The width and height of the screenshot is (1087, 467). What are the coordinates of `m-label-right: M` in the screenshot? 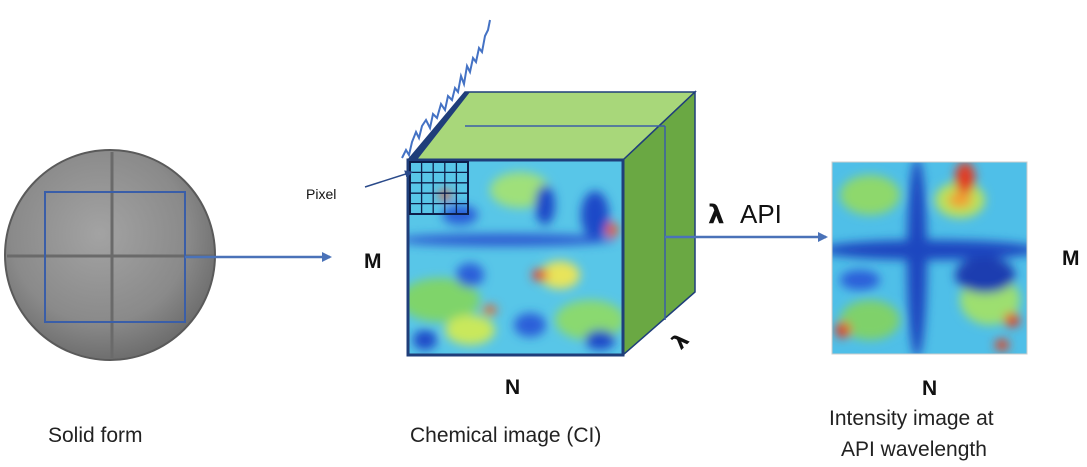 It's located at (1071, 258).